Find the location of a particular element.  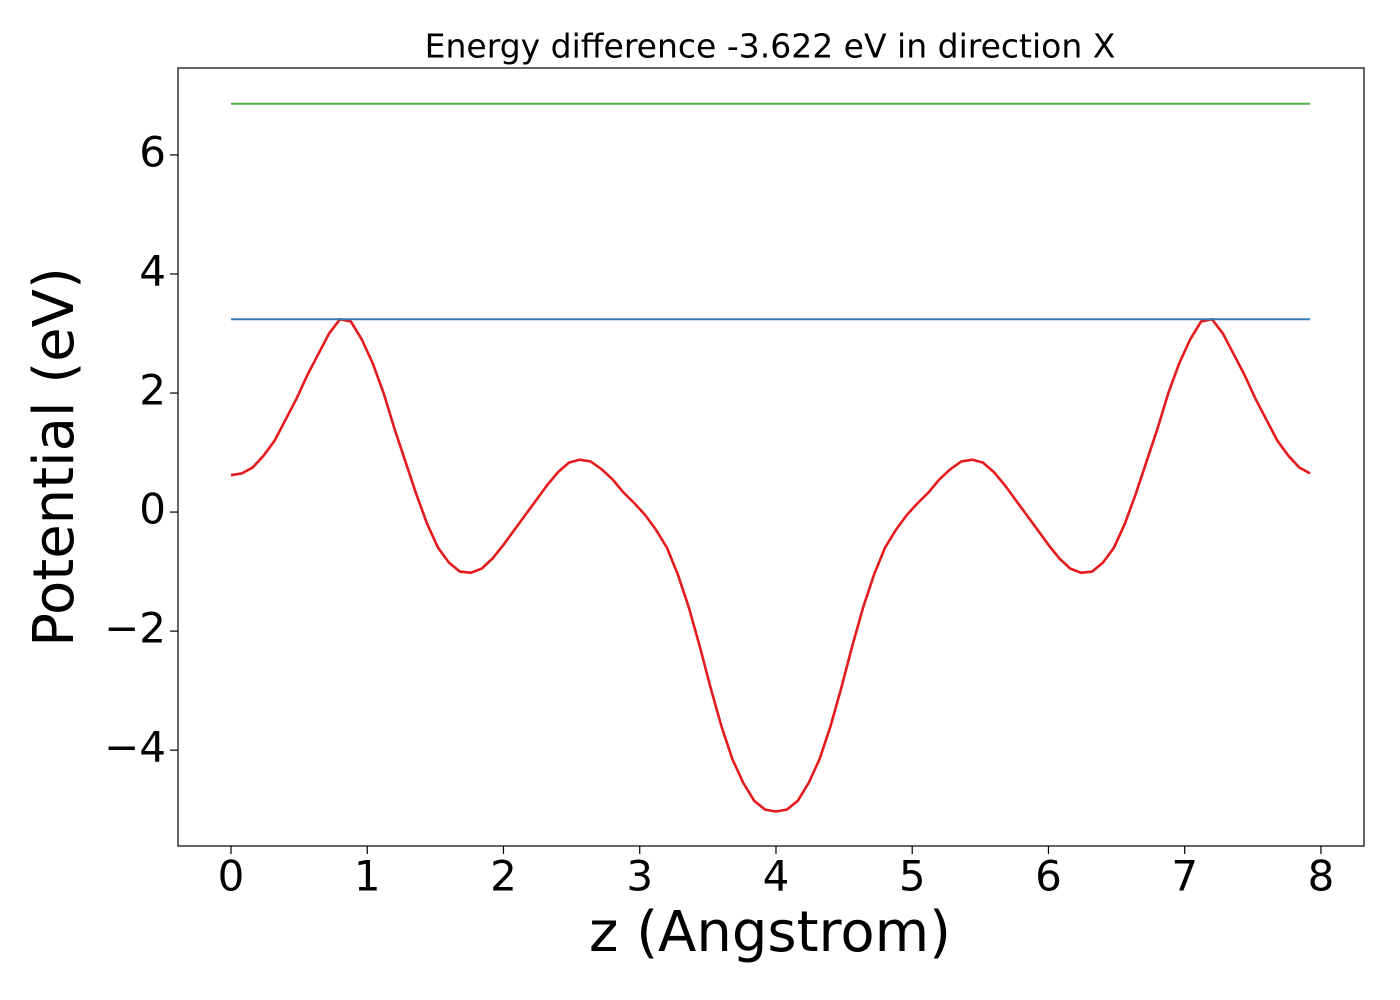

x-tick-label: 4 is located at coordinates (776, 876).